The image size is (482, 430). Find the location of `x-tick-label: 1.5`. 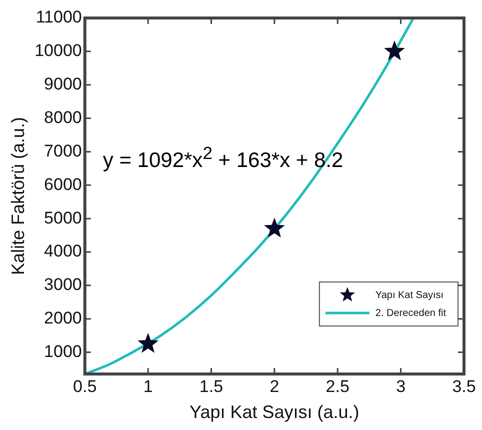

x-tick-label: 1.5 is located at coordinates (211, 386).